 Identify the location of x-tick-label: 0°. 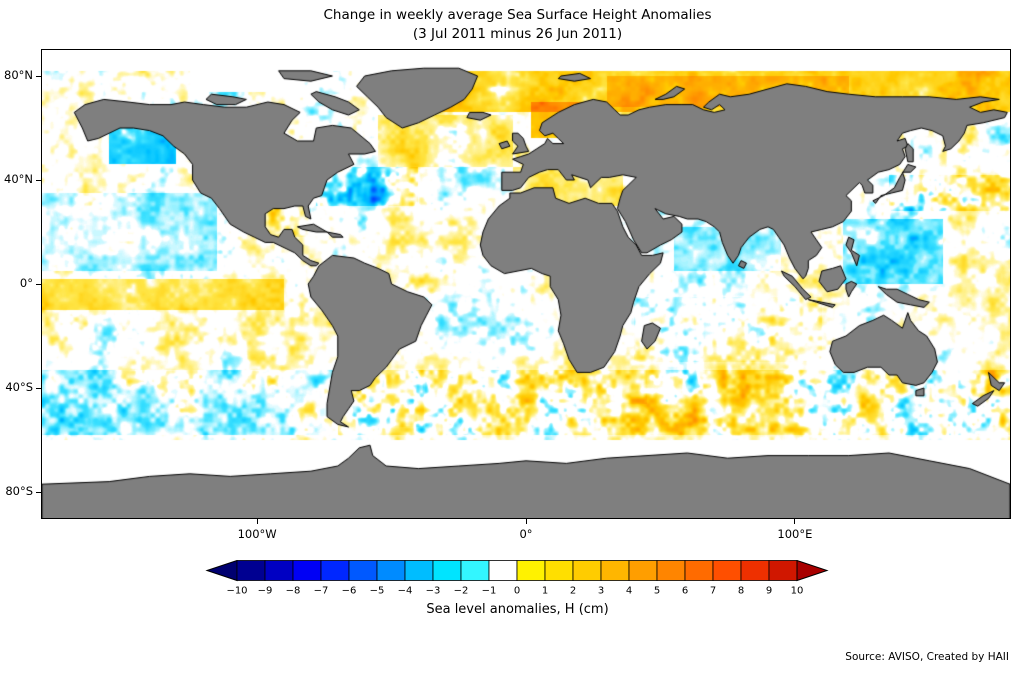
(526, 534).